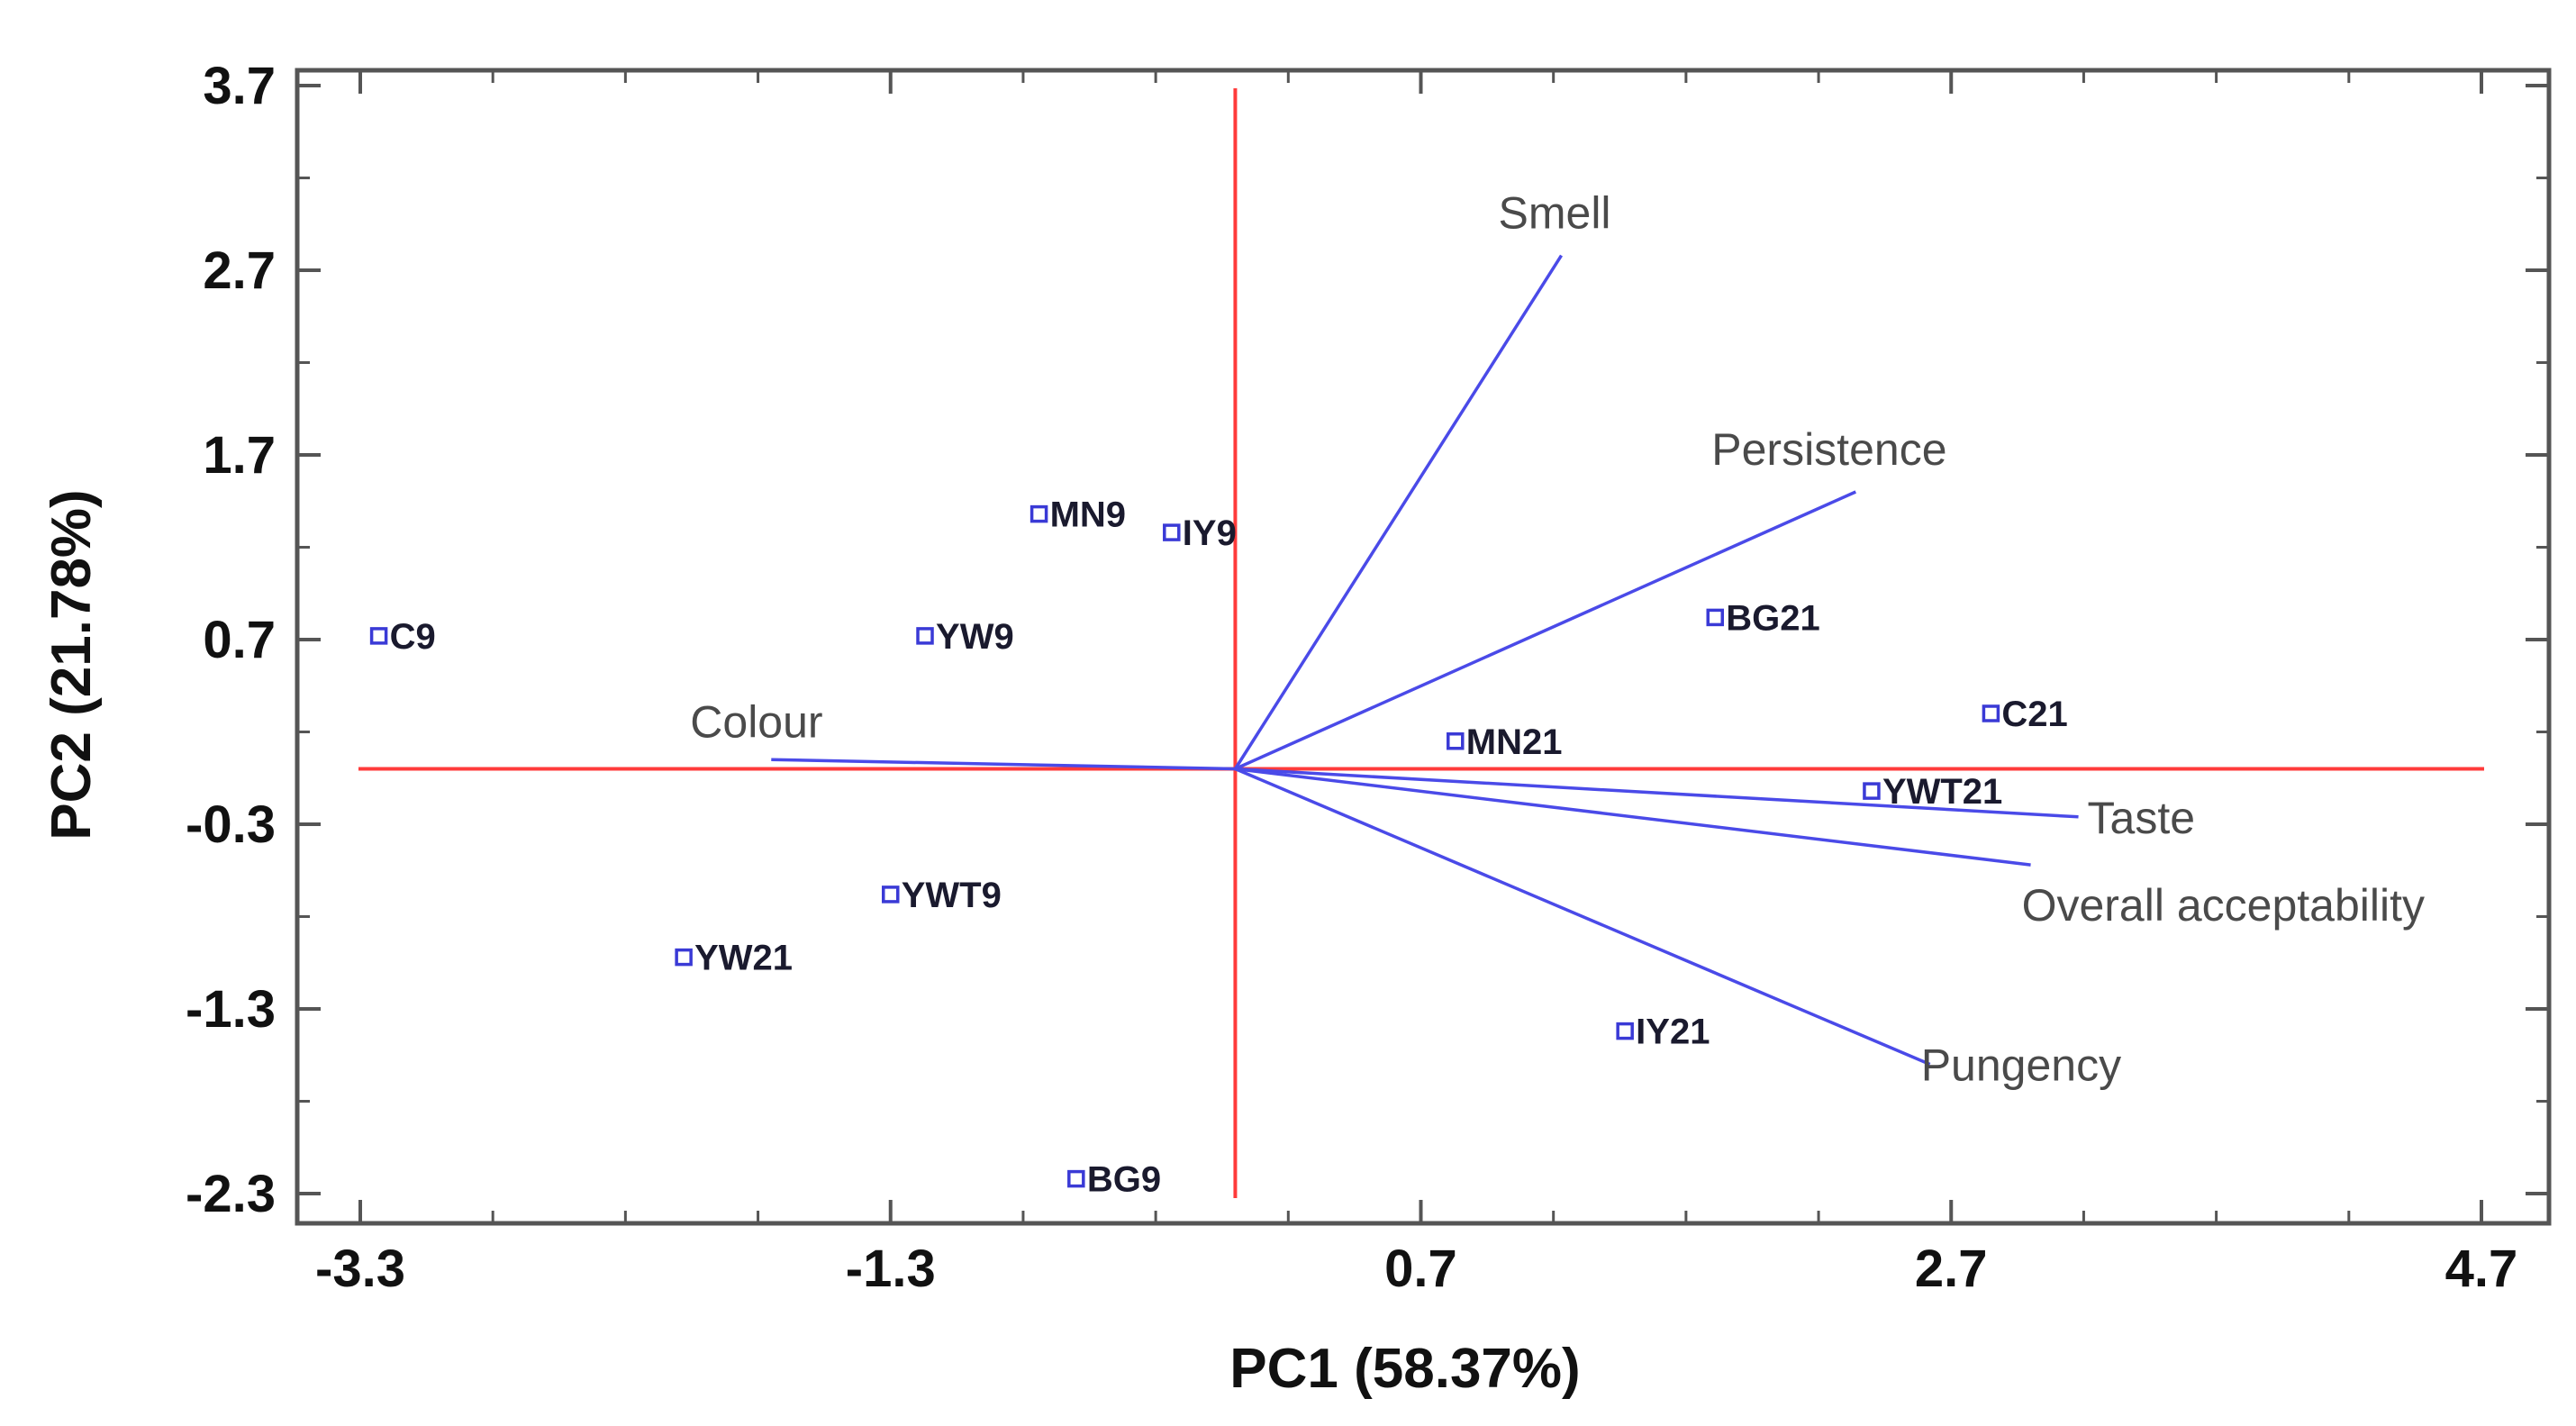  I want to click on y-tick-label: -1.3, so click(231, 1010).